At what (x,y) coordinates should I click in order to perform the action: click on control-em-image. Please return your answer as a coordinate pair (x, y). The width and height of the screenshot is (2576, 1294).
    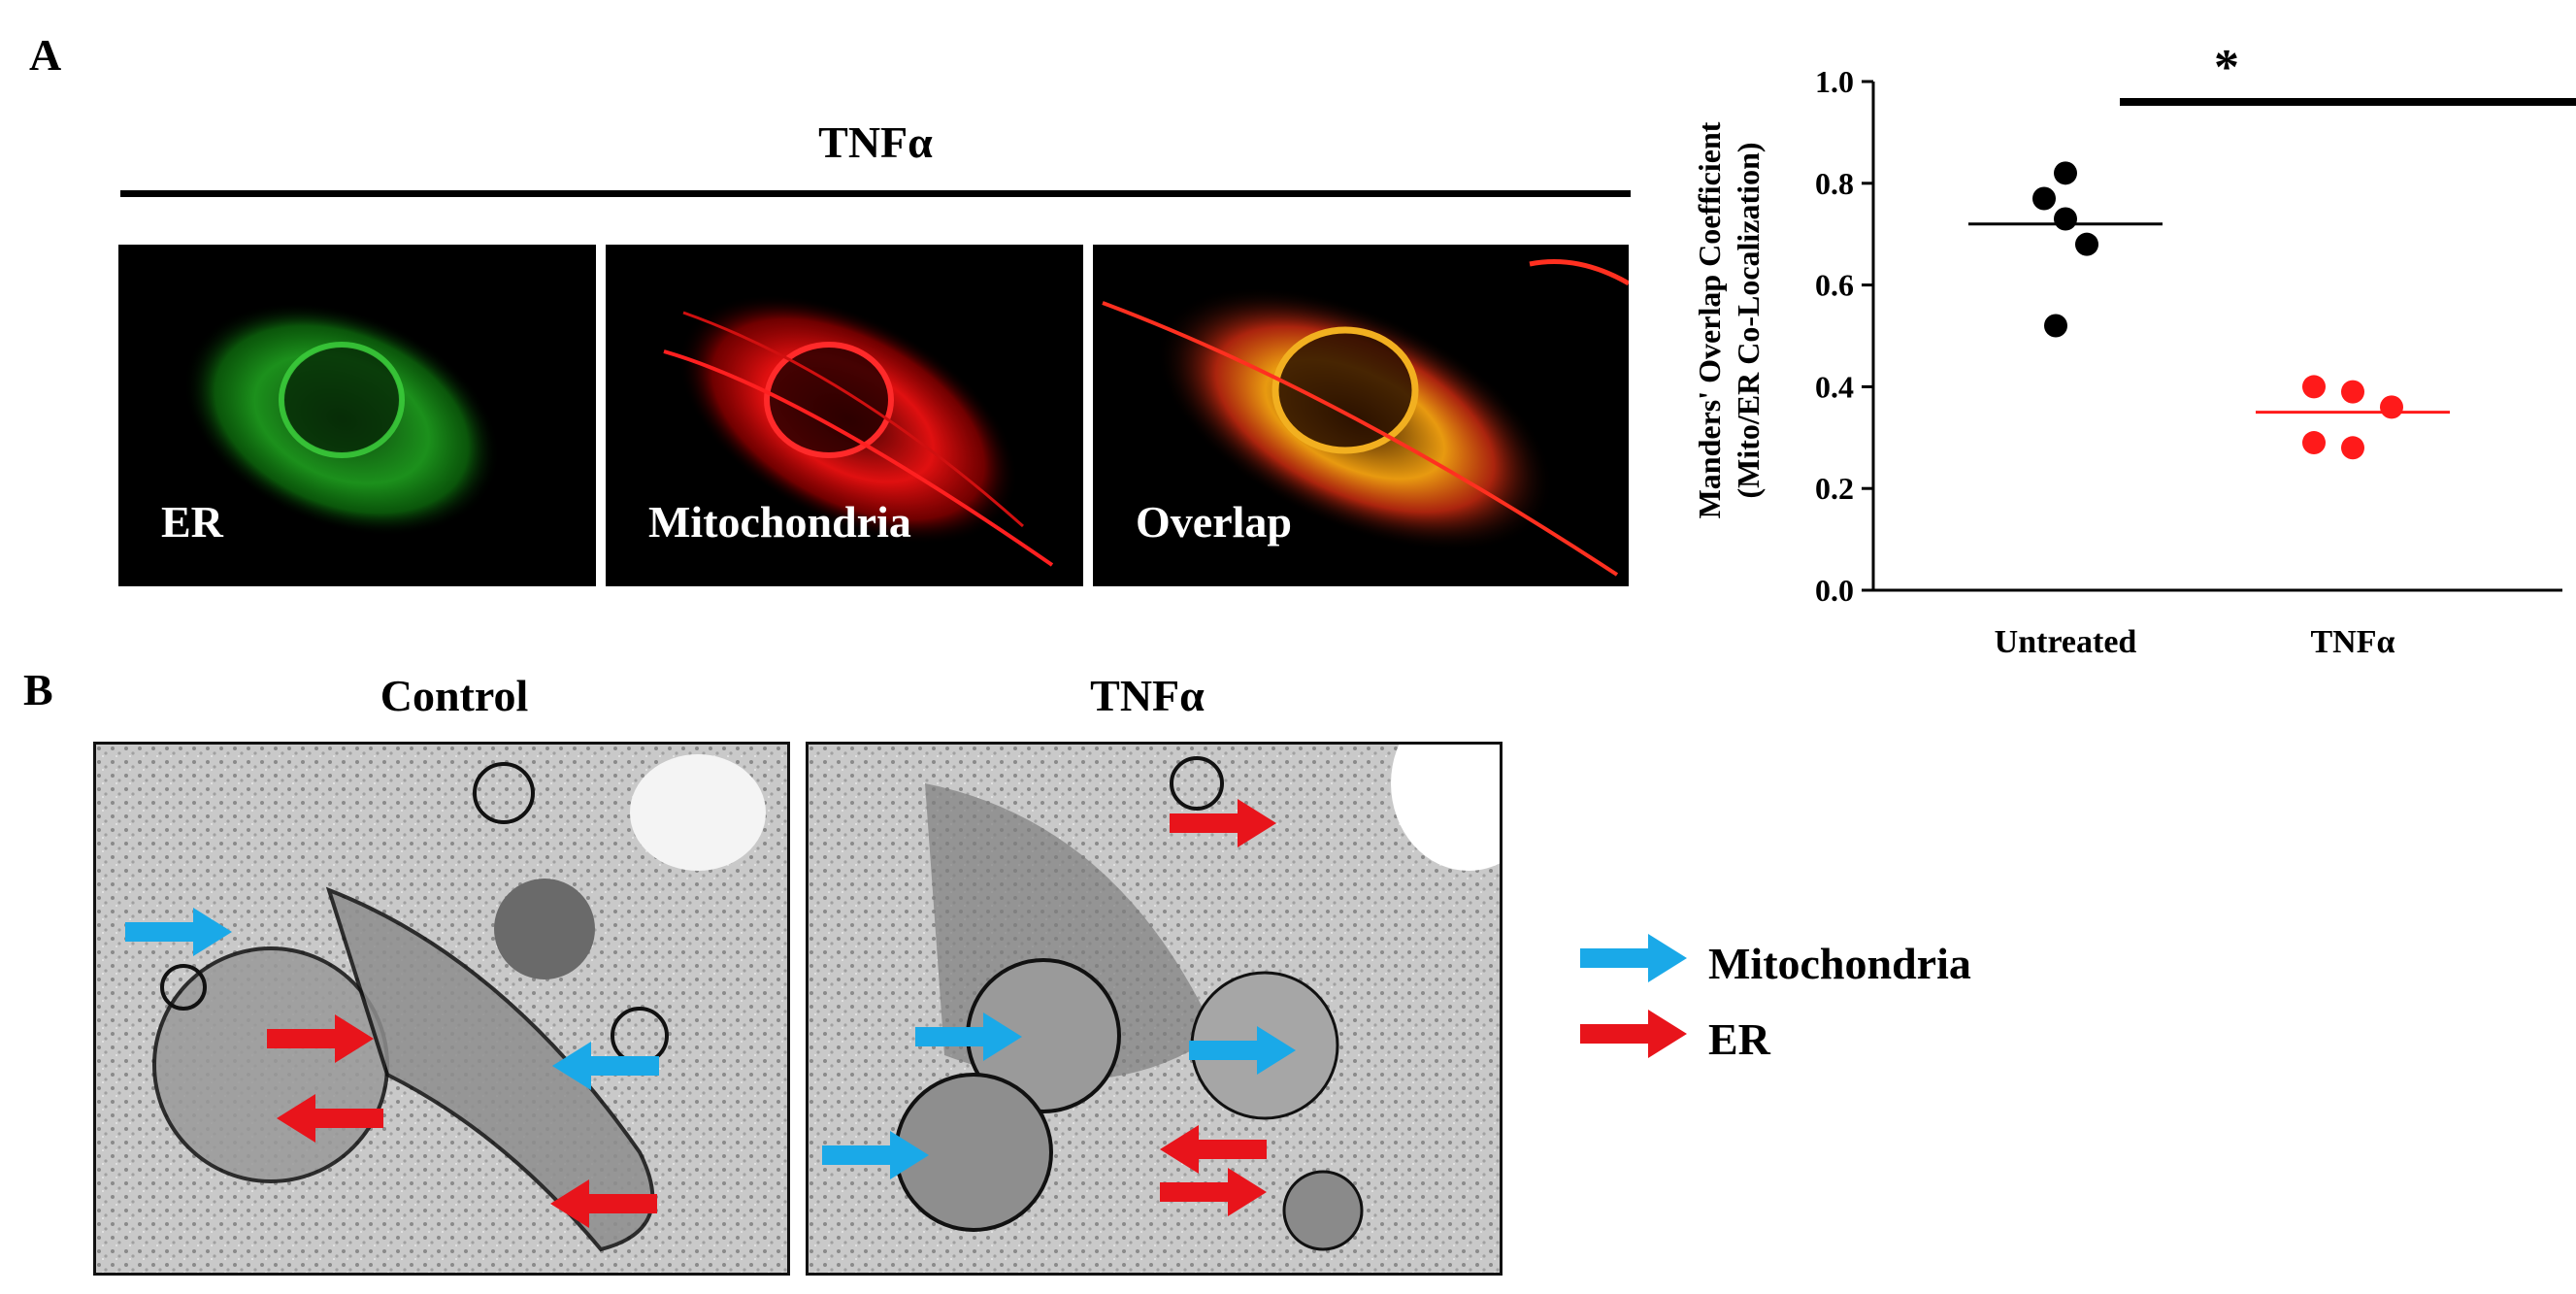
    Looking at the image, I should click on (441, 1009).